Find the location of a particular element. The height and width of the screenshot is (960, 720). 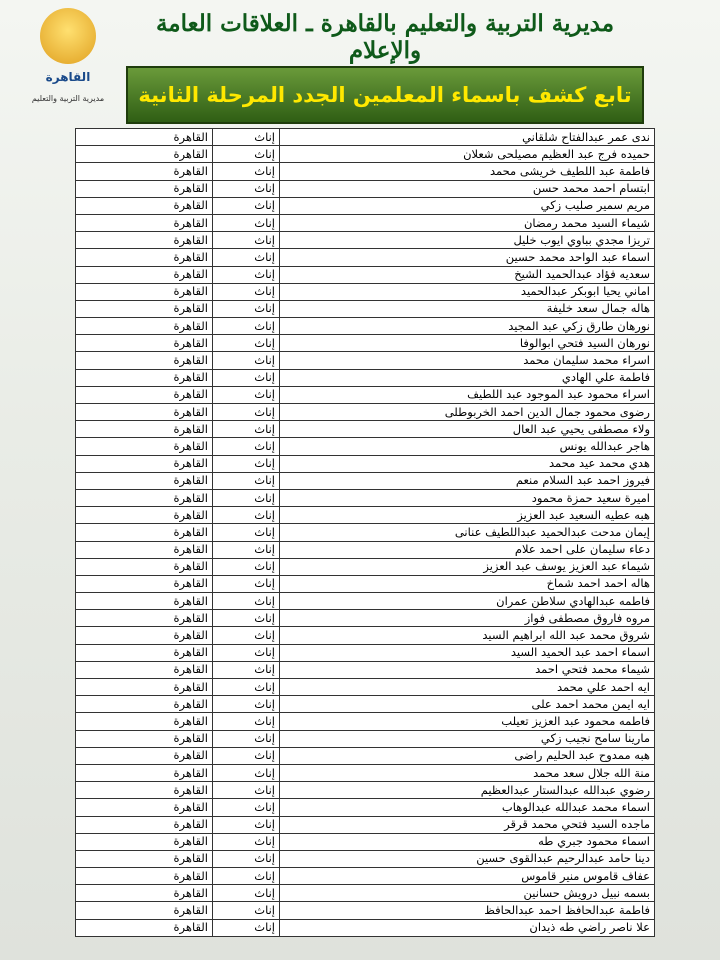

table-row: فاطمة عبد اللطيف خريشى محمد إناث القاهرة is located at coordinates (365, 171).